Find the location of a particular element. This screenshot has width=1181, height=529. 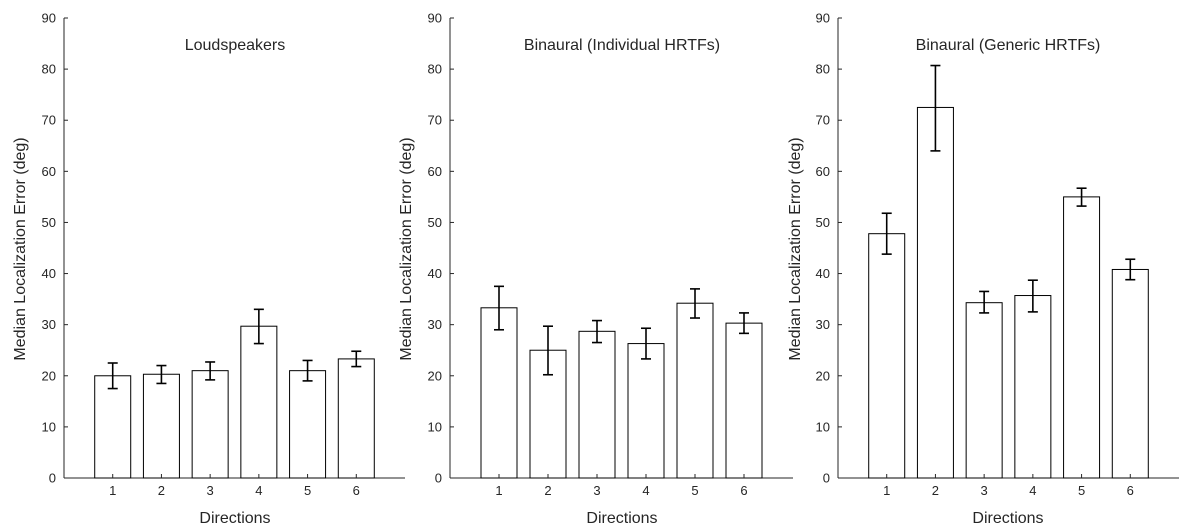

panel-title: Loudspeakers is located at coordinates (235, 45).